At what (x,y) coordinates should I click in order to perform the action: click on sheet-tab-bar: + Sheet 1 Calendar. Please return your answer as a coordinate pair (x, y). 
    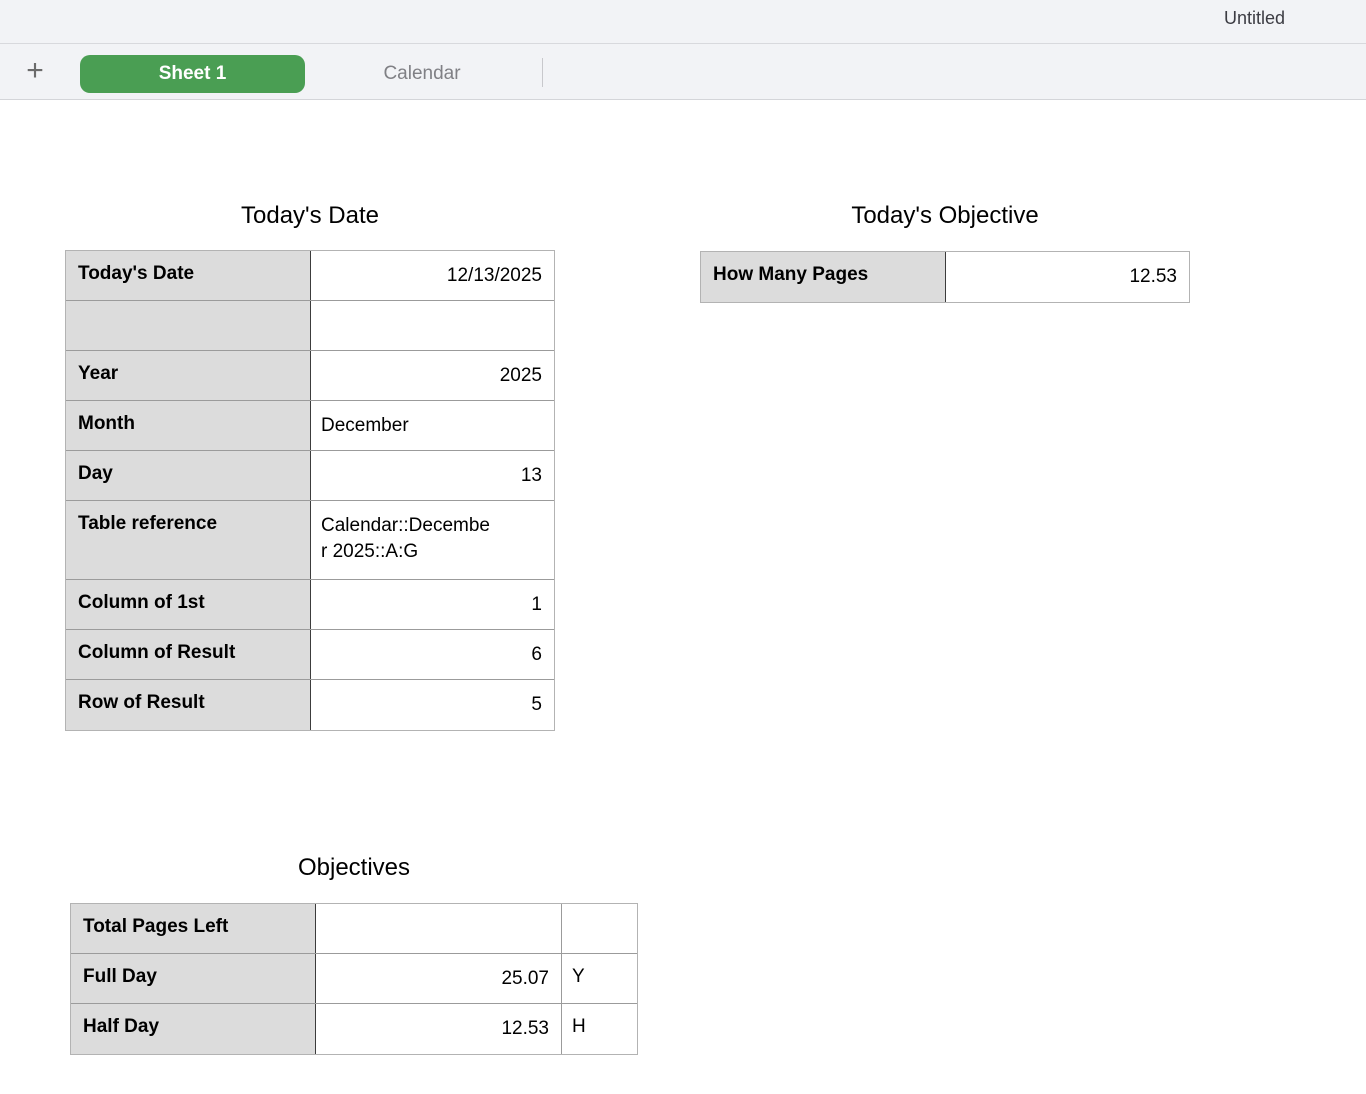
    Looking at the image, I should click on (683, 72).